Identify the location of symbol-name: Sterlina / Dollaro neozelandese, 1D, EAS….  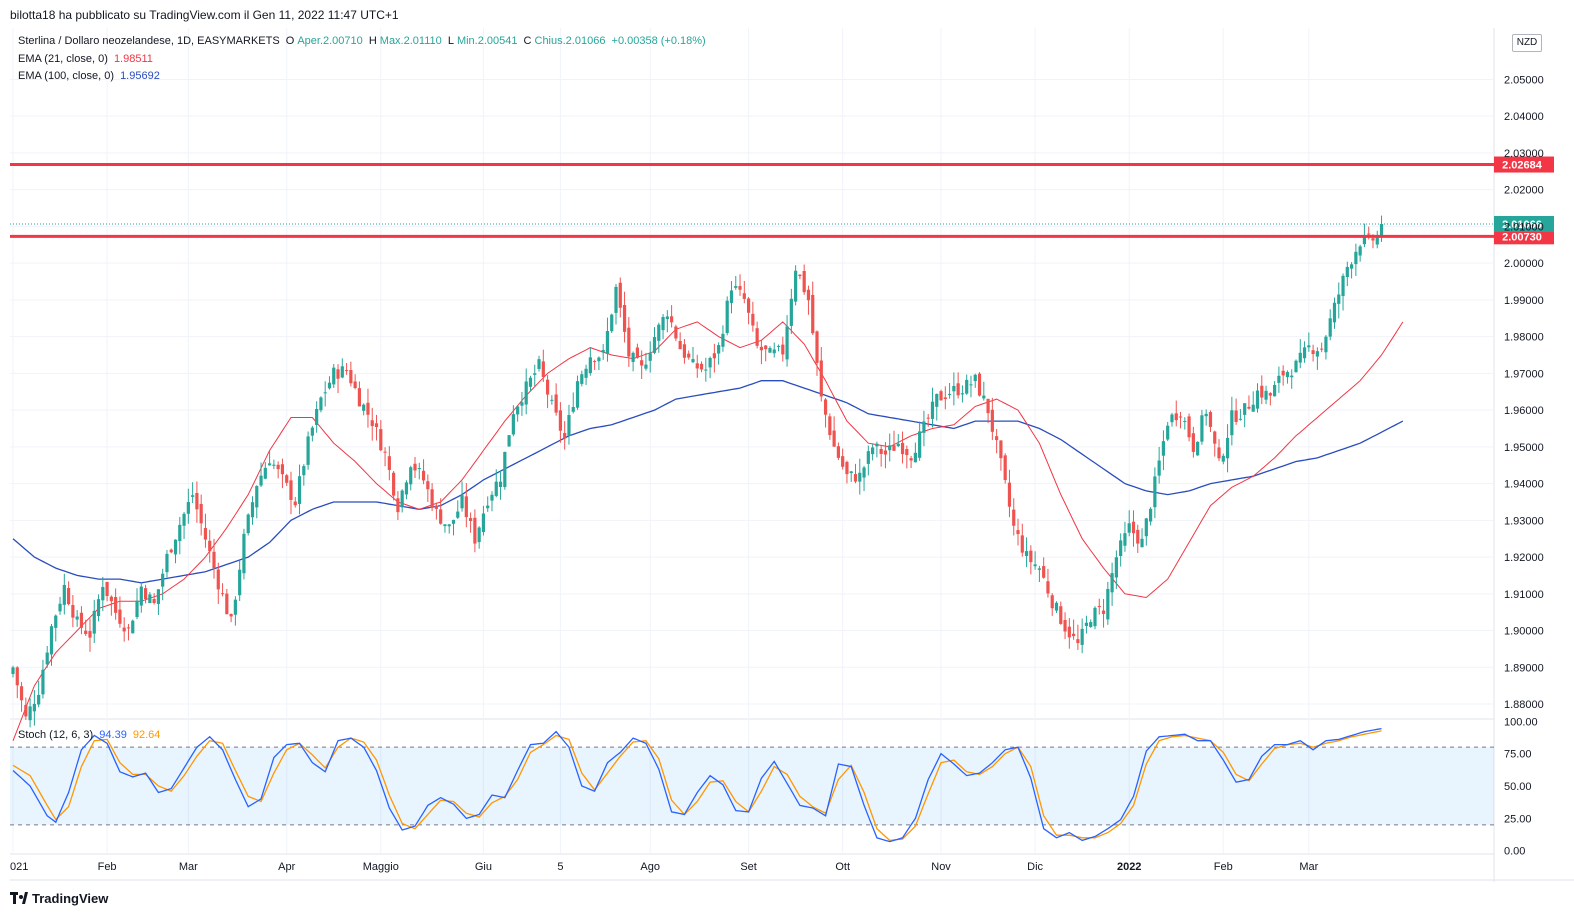
(149, 41).